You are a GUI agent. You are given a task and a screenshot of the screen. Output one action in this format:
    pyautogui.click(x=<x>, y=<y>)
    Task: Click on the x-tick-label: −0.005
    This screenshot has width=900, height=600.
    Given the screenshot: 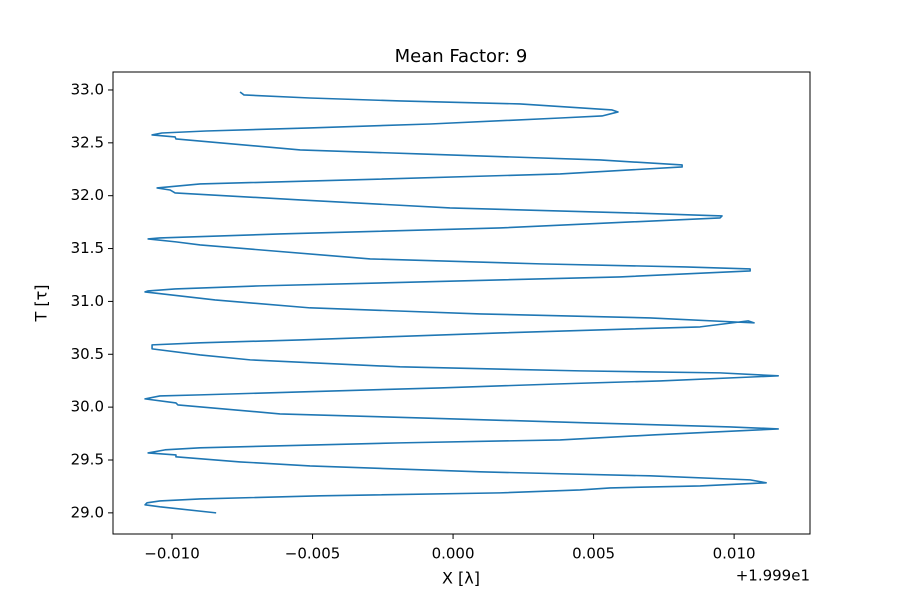 What is the action you would take?
    pyautogui.click(x=313, y=554)
    